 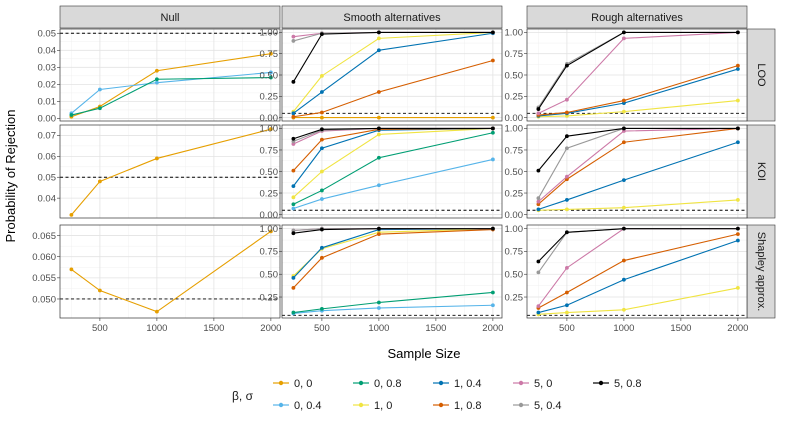 I want to click on legend-item-1-0: 1, 0, so click(x=372, y=406).